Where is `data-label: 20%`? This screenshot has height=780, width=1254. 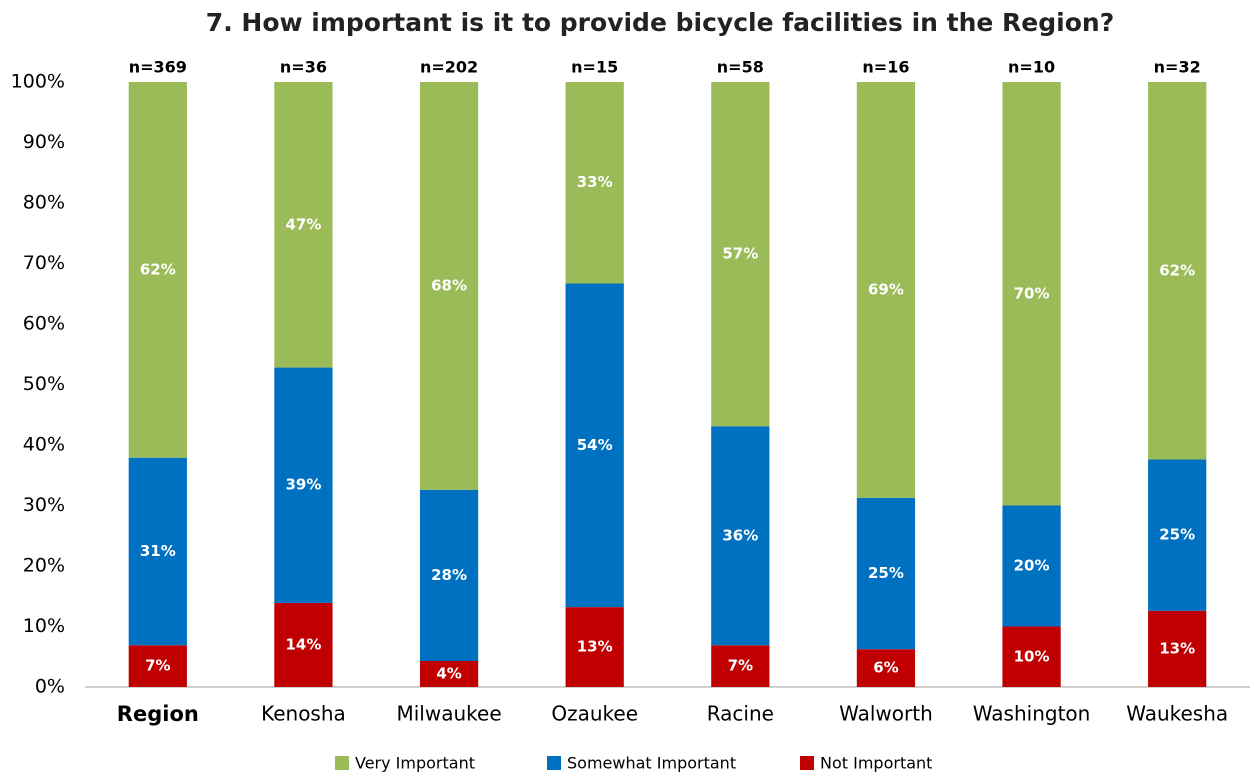 data-label: 20% is located at coordinates (1032, 566).